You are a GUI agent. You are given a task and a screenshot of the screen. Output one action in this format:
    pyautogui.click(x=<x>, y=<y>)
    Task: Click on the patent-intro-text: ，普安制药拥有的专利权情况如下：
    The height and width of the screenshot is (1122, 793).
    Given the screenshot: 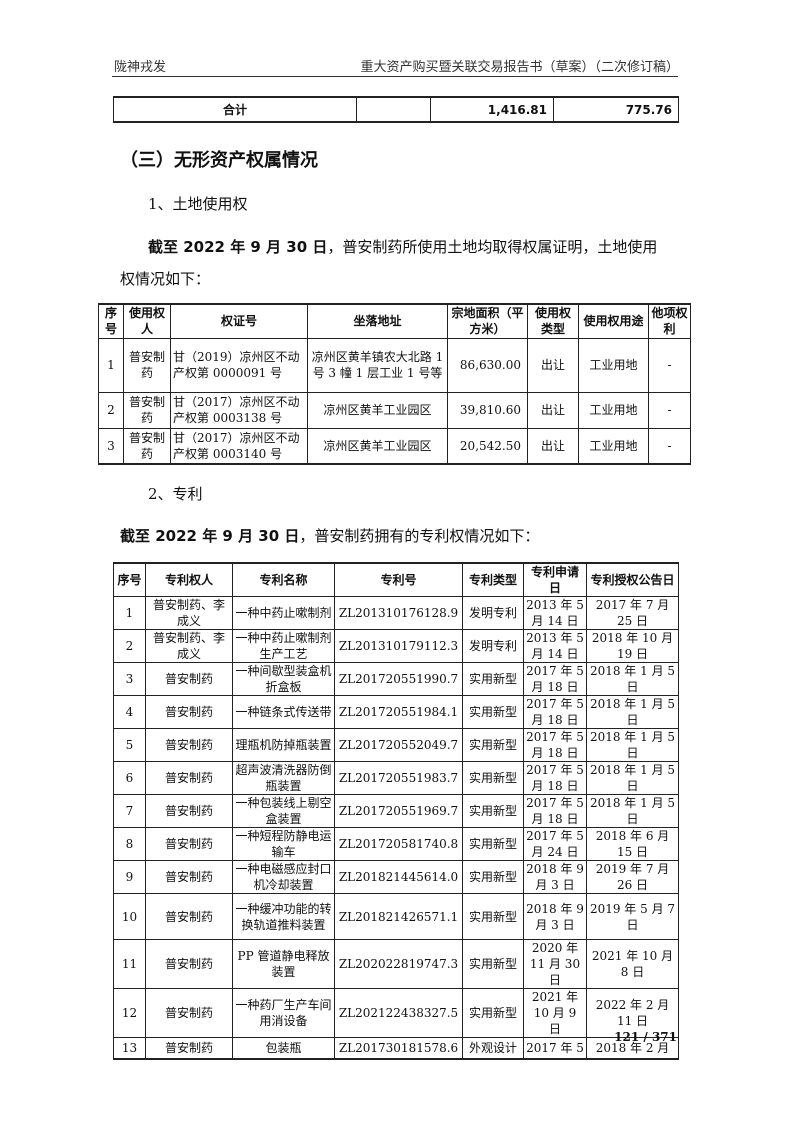 What is the action you would take?
    pyautogui.click(x=419, y=536)
    